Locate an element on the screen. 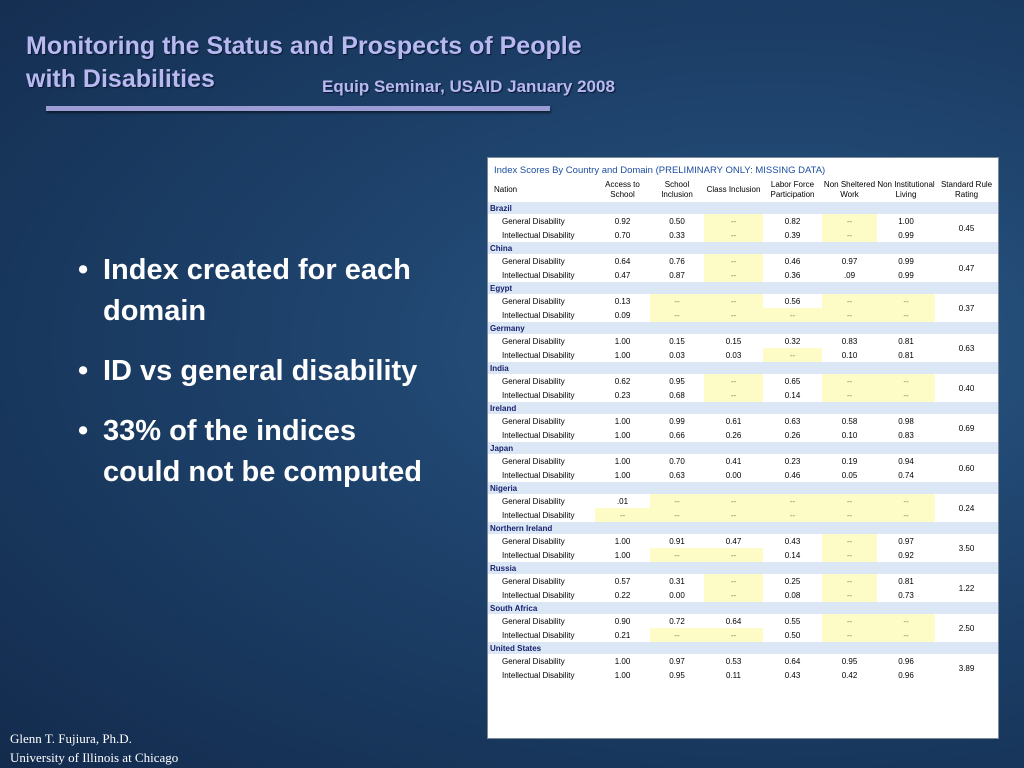 This screenshot has width=1024, height=768. column-header: Class Inclusion is located at coordinates (733, 189).